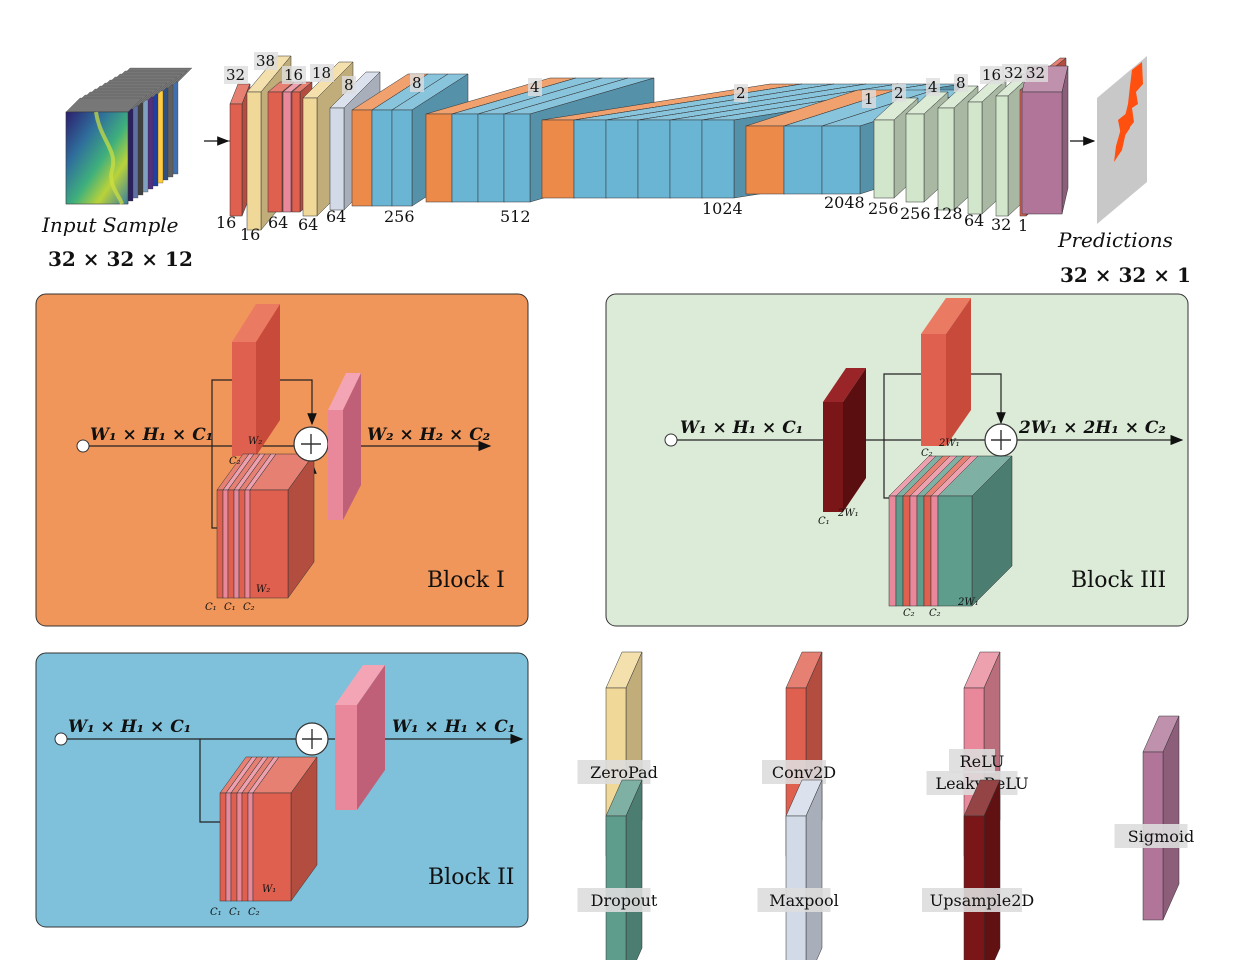  I want to click on output-shape: 32 × 32 × 1, so click(1125, 275).